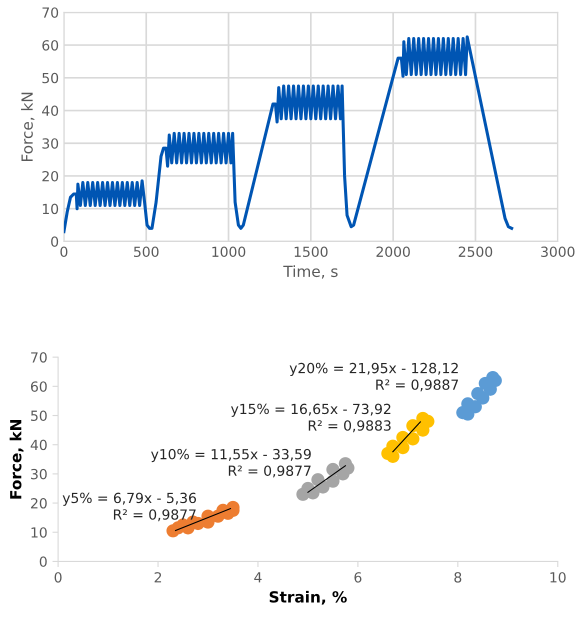 This screenshot has height=619, width=581. What do you see at coordinates (258, 577) in the screenshot?
I see `x-tick-label: 4` at bounding box center [258, 577].